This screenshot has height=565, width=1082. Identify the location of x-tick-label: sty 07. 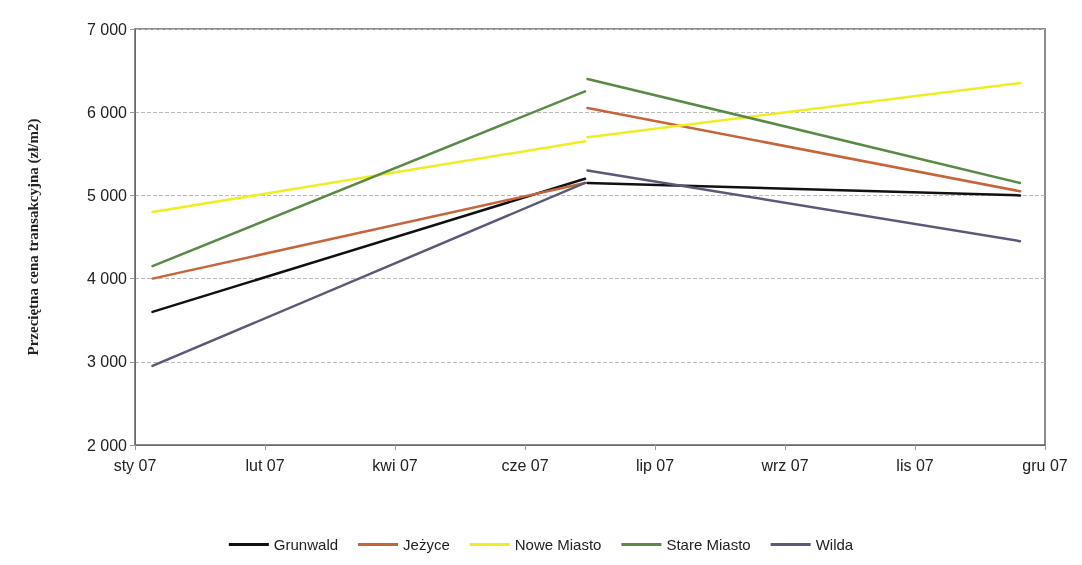
(135, 465).